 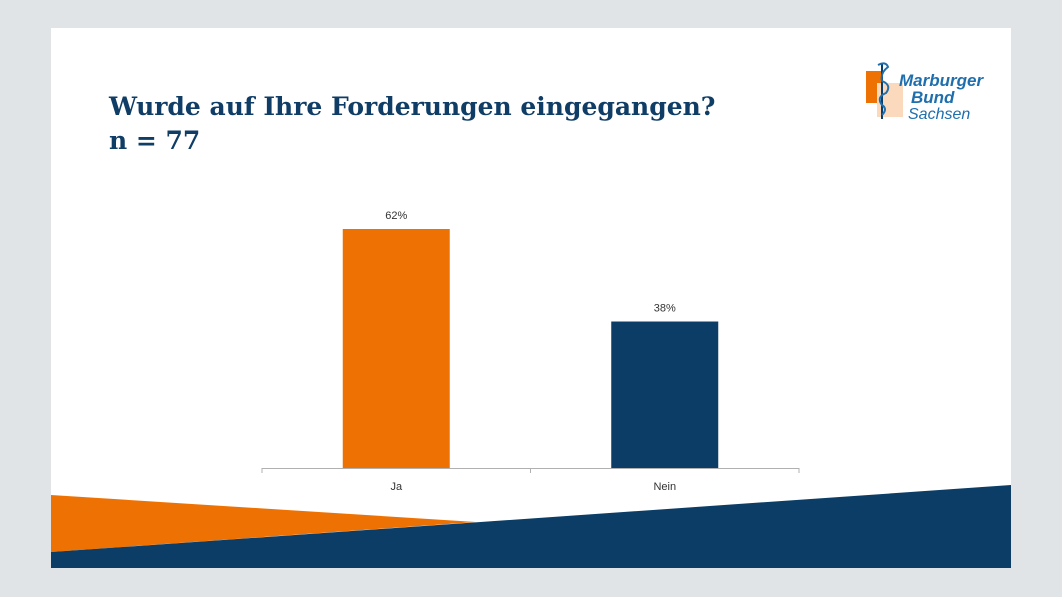 I want to click on navy-band, so click(x=531, y=526).